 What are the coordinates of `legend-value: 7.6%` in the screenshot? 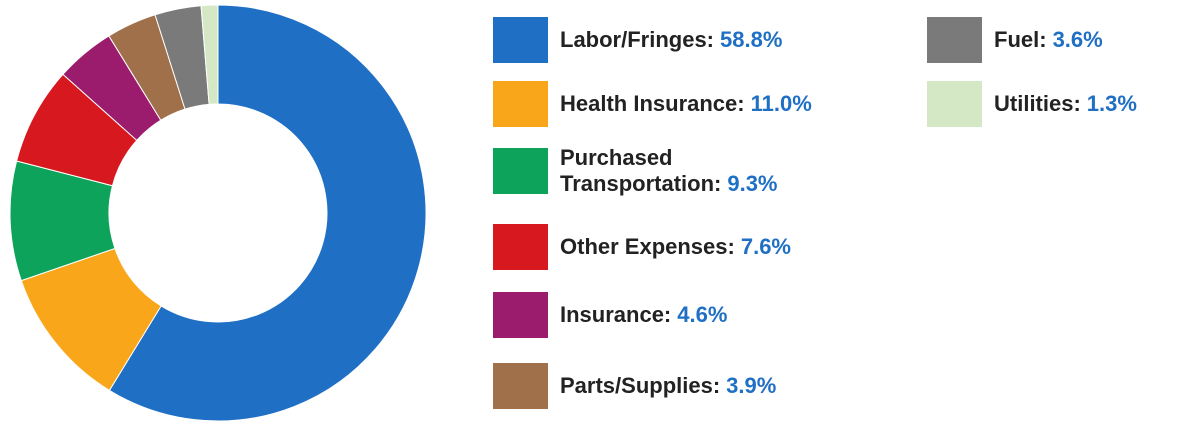 It's located at (765, 246).